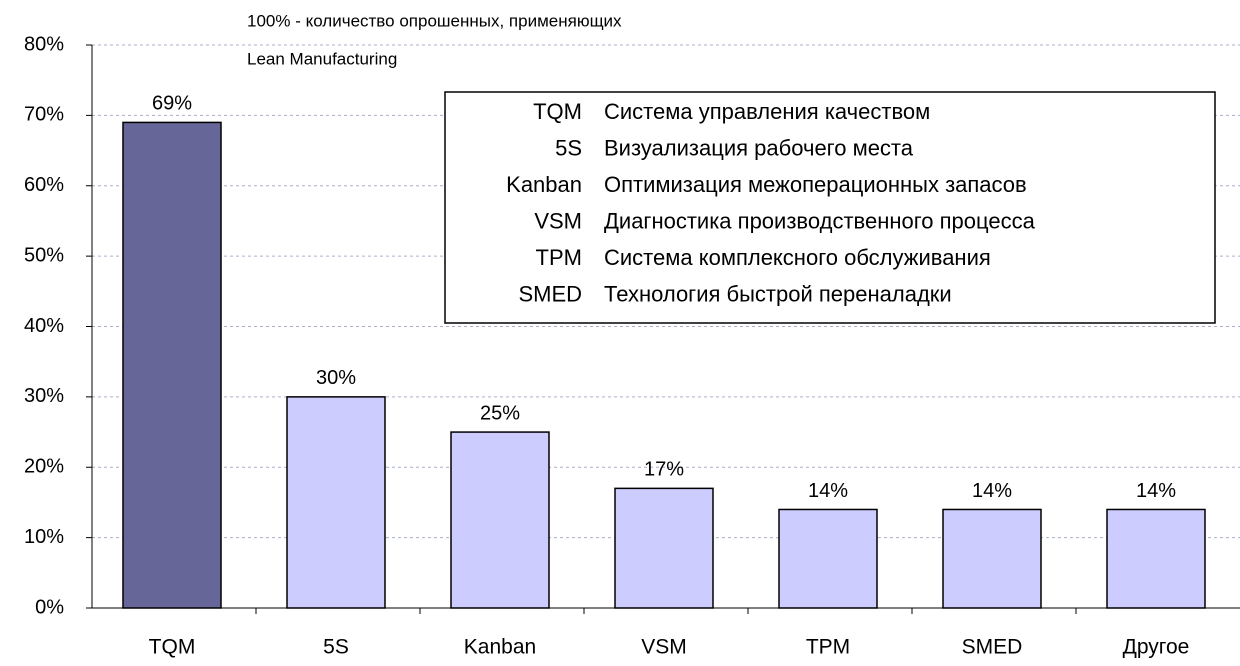 The height and width of the screenshot is (666, 1240). What do you see at coordinates (336, 647) in the screenshot?
I see `x-tick-label: 5S` at bounding box center [336, 647].